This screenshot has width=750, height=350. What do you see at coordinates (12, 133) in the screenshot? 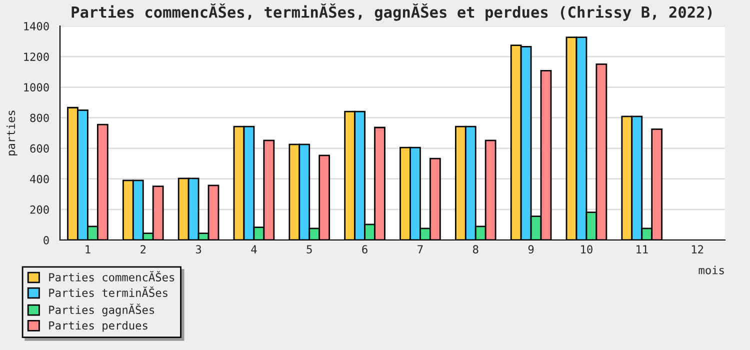
I see `y-axis-title: parties` at bounding box center [12, 133].